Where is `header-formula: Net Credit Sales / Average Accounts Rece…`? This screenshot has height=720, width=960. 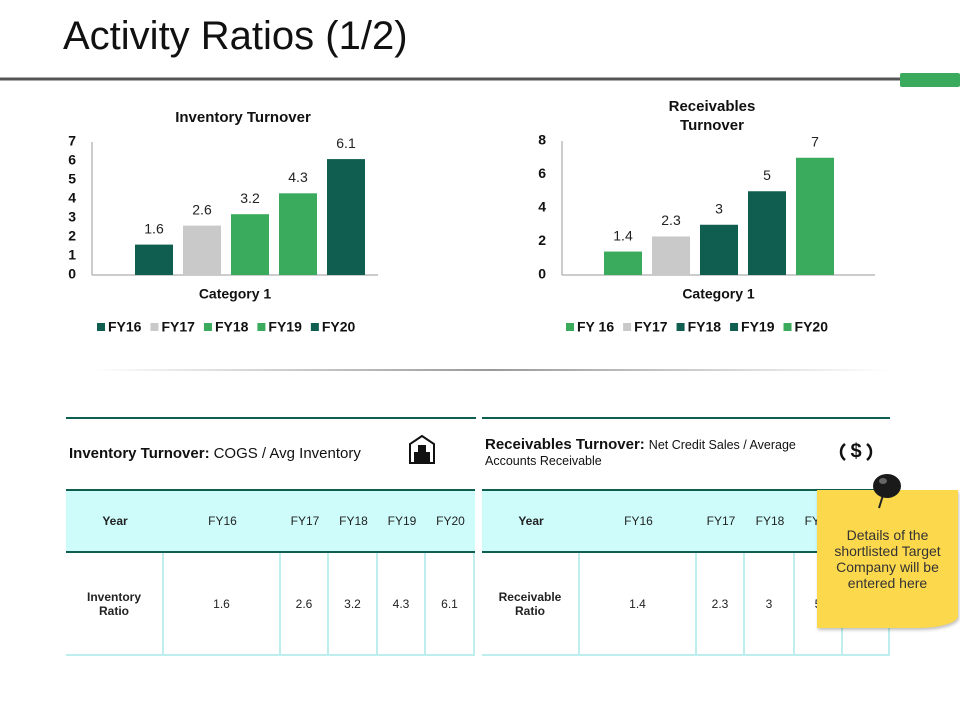
header-formula: Net Credit Sales / Average Accounts Rece… is located at coordinates (640, 453).